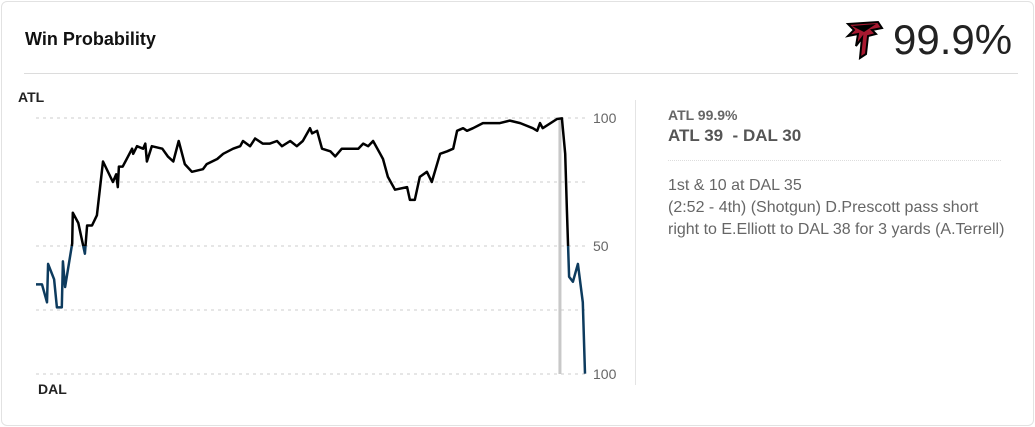 The height and width of the screenshot is (427, 1035). What do you see at coordinates (864, 40) in the screenshot?
I see `atlanta-falcons-logo-icon` at bounding box center [864, 40].